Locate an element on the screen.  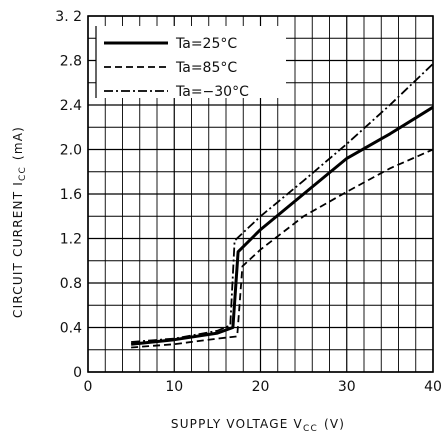
y-tick-label: 2.4 is located at coordinates (71, 106).